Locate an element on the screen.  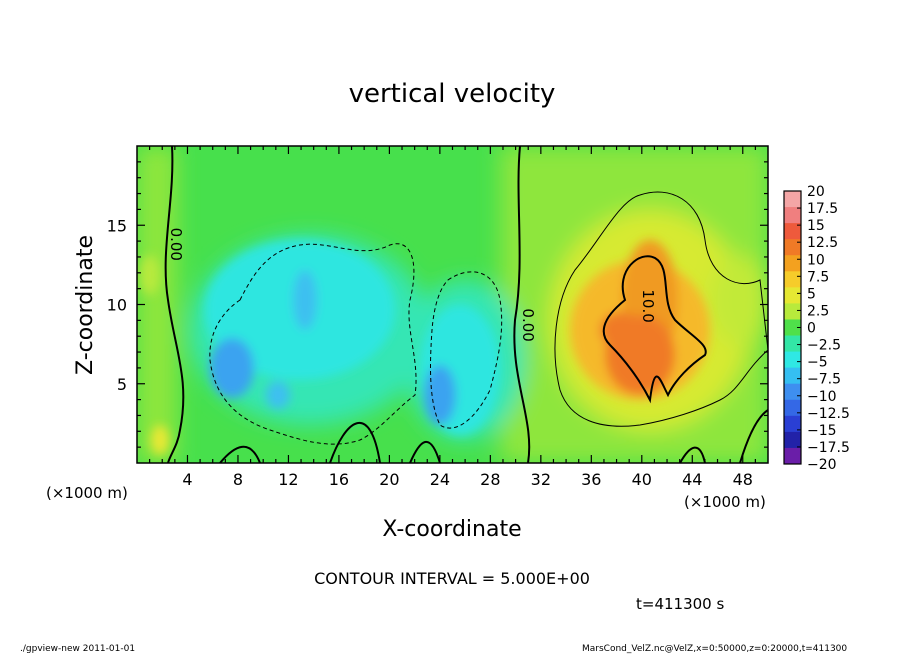
x-tick-label: 32 is located at coordinates (541, 479).